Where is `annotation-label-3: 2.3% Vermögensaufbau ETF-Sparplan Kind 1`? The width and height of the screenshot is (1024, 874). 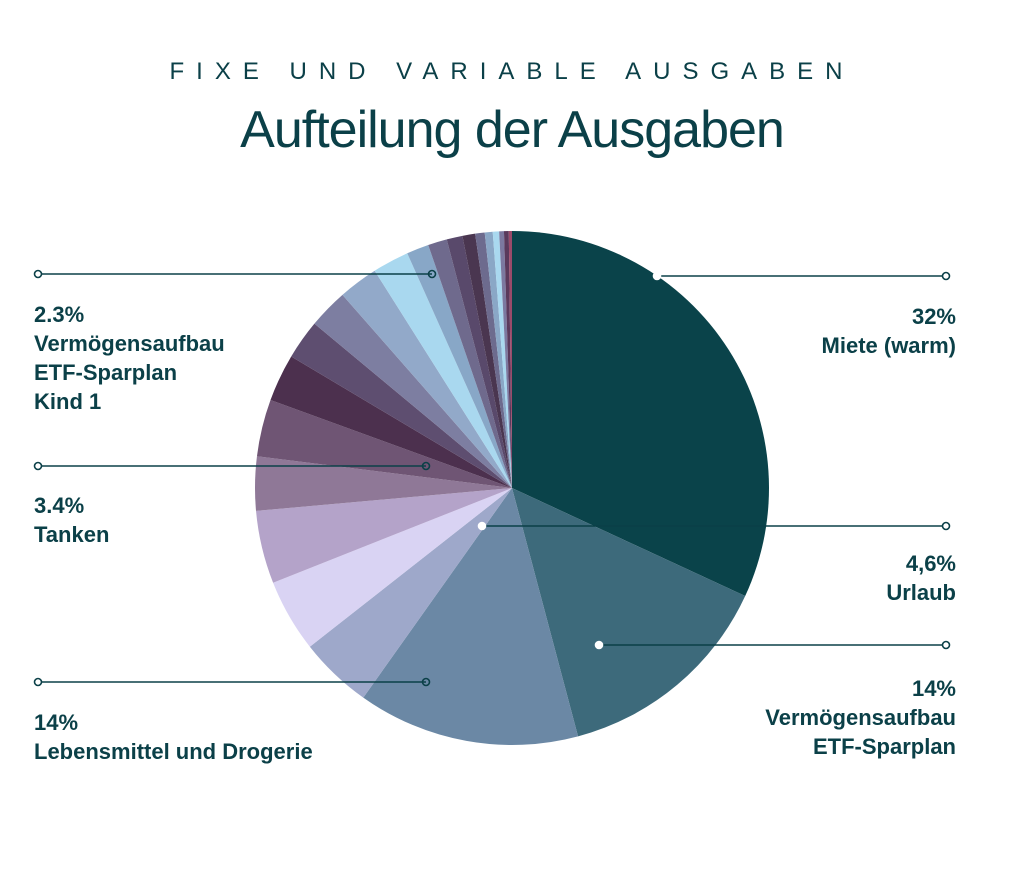 annotation-label-3: 2.3% Vermögensaufbau ETF-Sparplan Kind 1 is located at coordinates (129, 358).